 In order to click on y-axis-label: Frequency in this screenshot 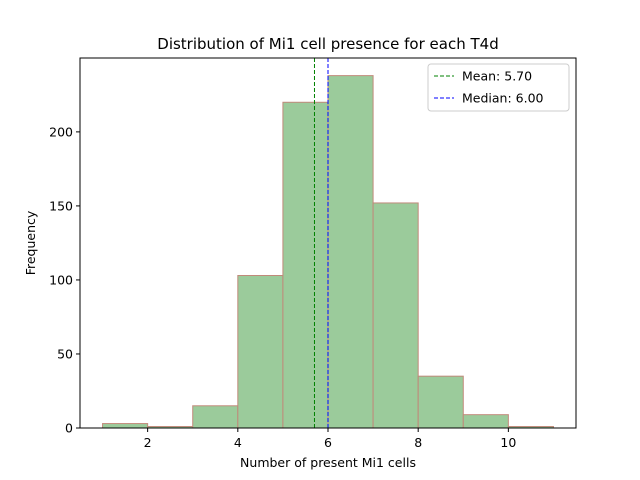, I will do `click(30, 242)`.